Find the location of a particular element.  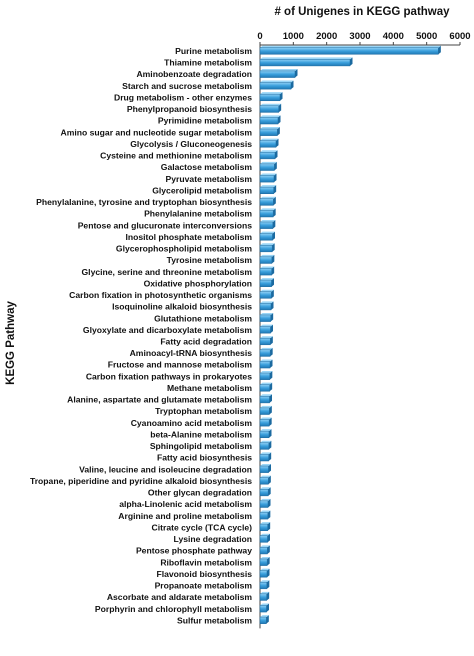

category-label: Propanoate metabolism is located at coordinates (204, 586).